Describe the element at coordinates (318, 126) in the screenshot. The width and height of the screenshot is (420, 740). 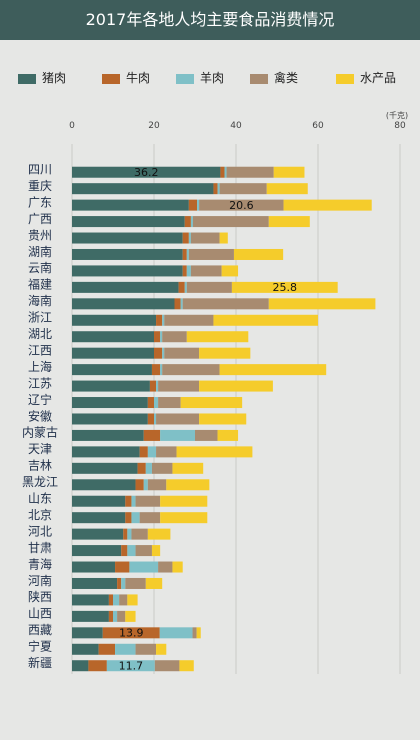
I see `x-tick-label: 60` at that location.